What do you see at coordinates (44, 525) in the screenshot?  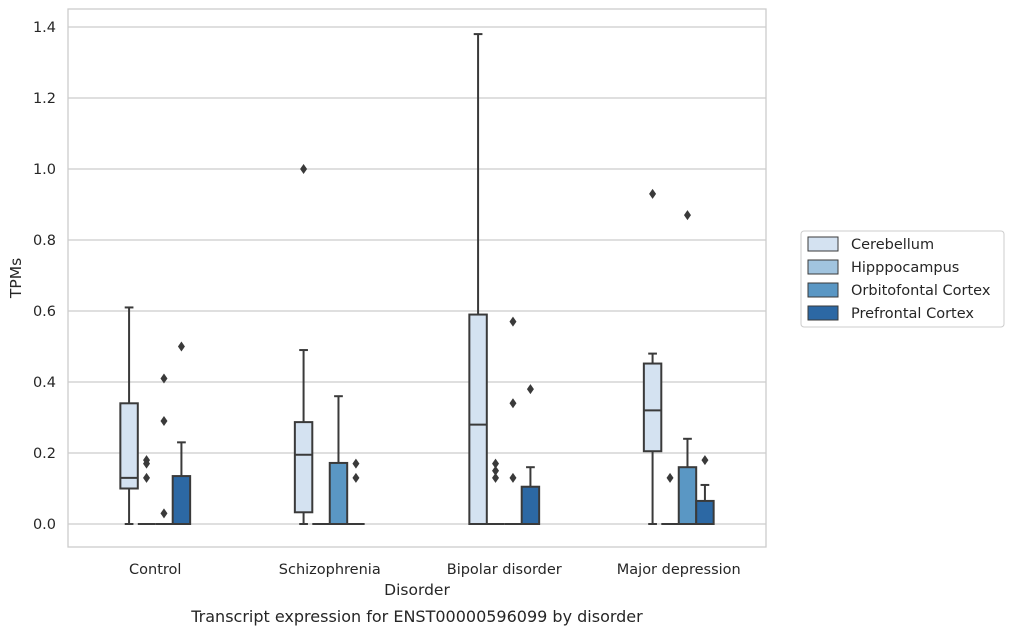 I see `y-tick-label: 0.0` at bounding box center [44, 525].